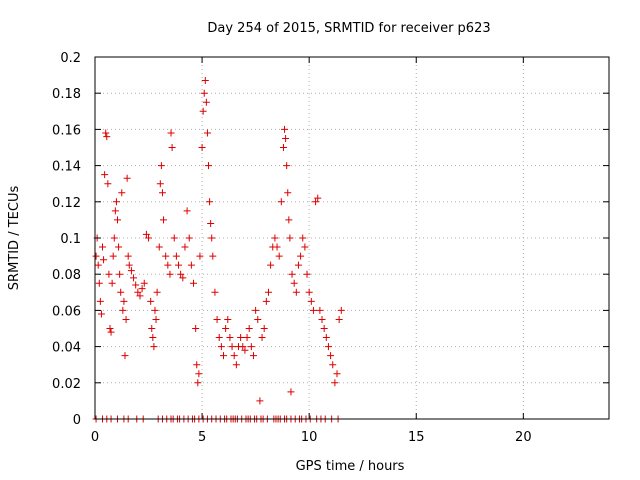  What do you see at coordinates (202, 437) in the screenshot?
I see `x-tick-label: 5` at bounding box center [202, 437].